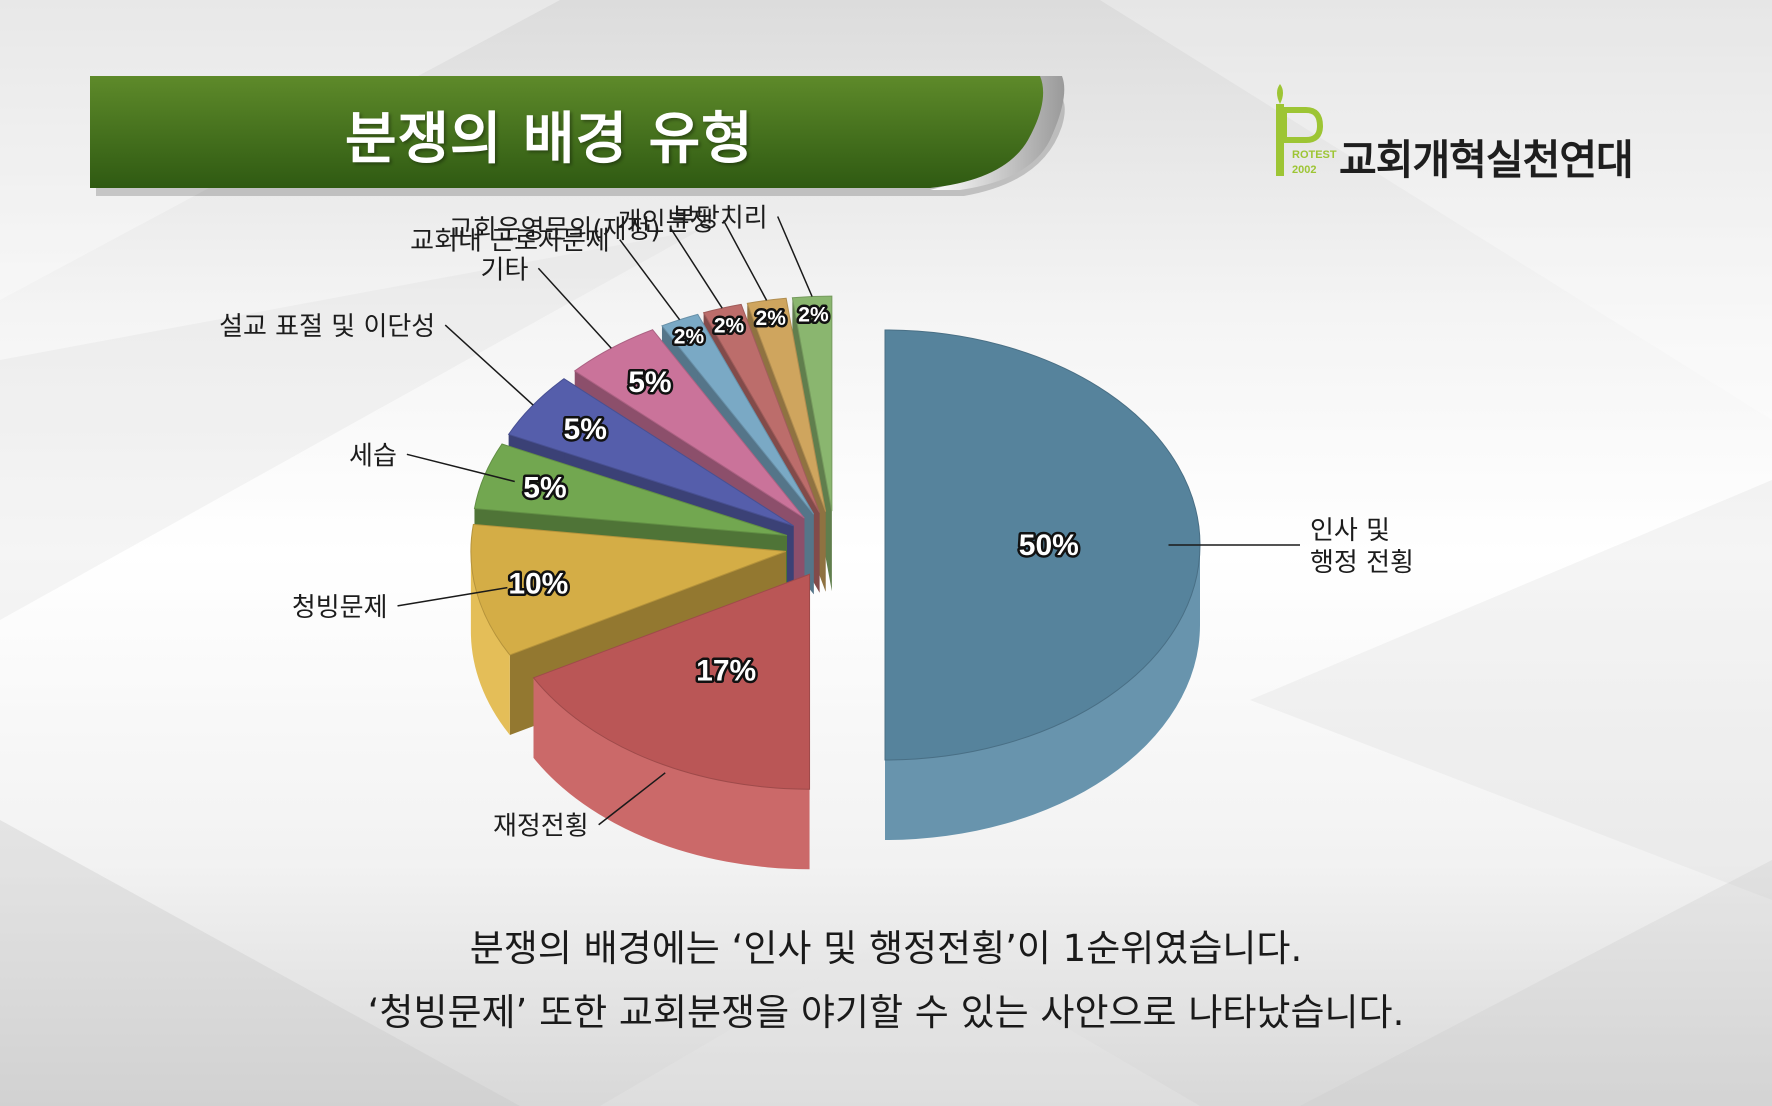  What do you see at coordinates (793, 495) in the screenshot?
I see `value-labels: 50%17%10%5%5%5%2% 2% 2% 2%` at bounding box center [793, 495].